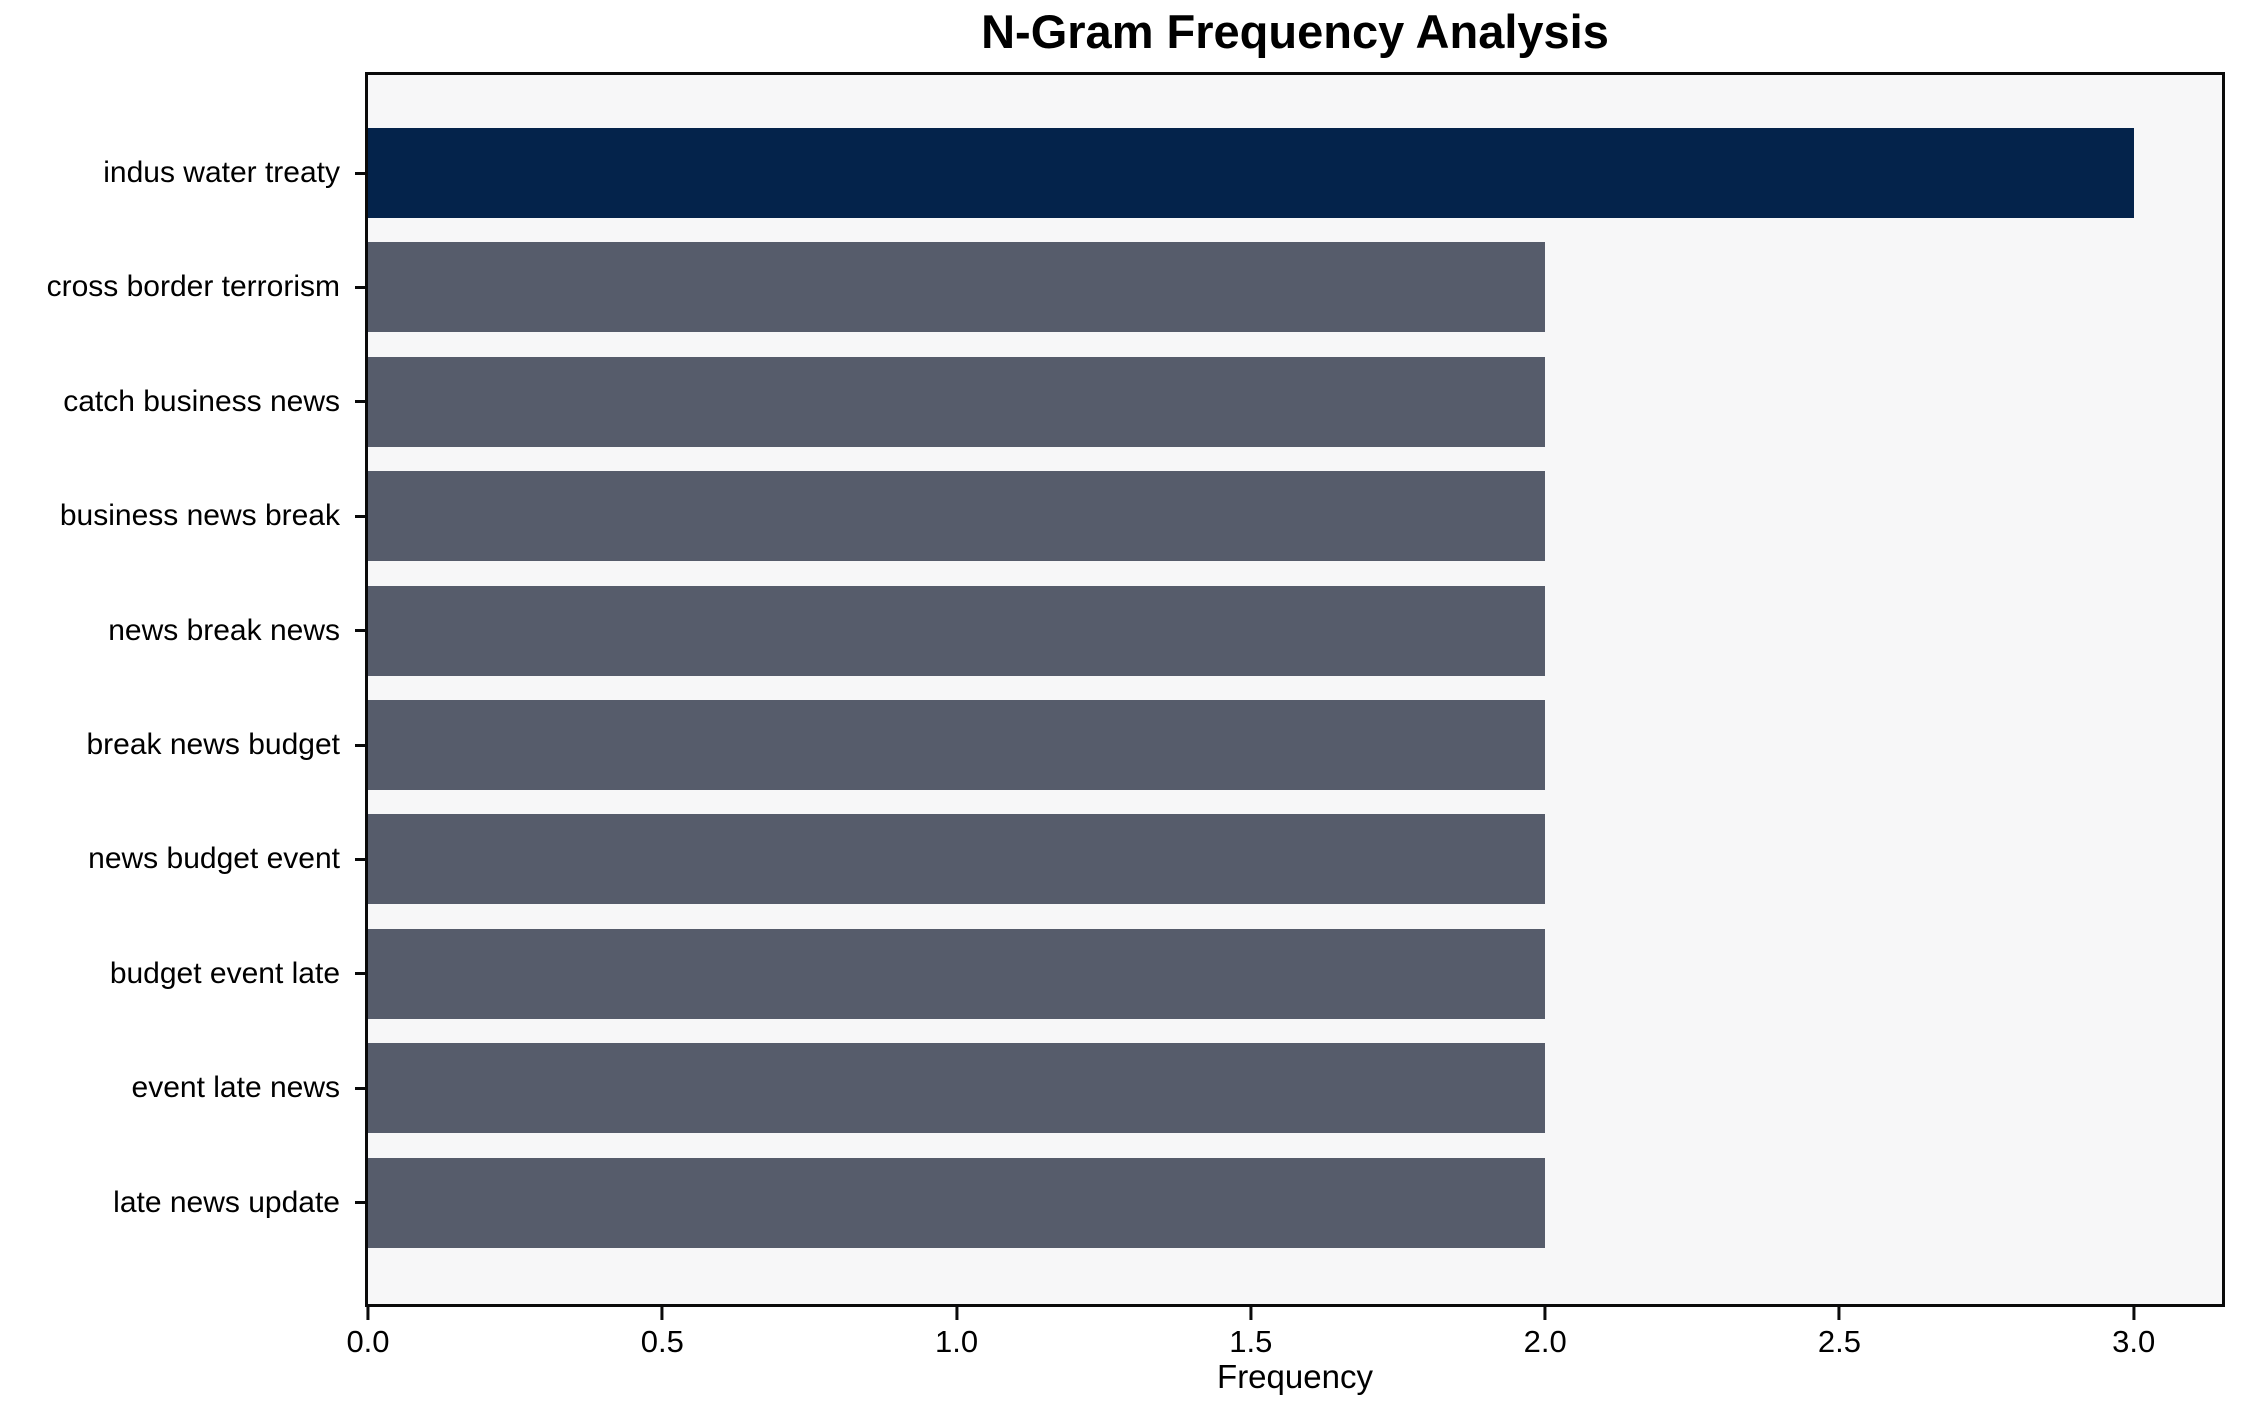 This screenshot has height=1414, width=2244. Describe the element at coordinates (1545, 1341) in the screenshot. I see `x-tick-label: 2.0` at that location.